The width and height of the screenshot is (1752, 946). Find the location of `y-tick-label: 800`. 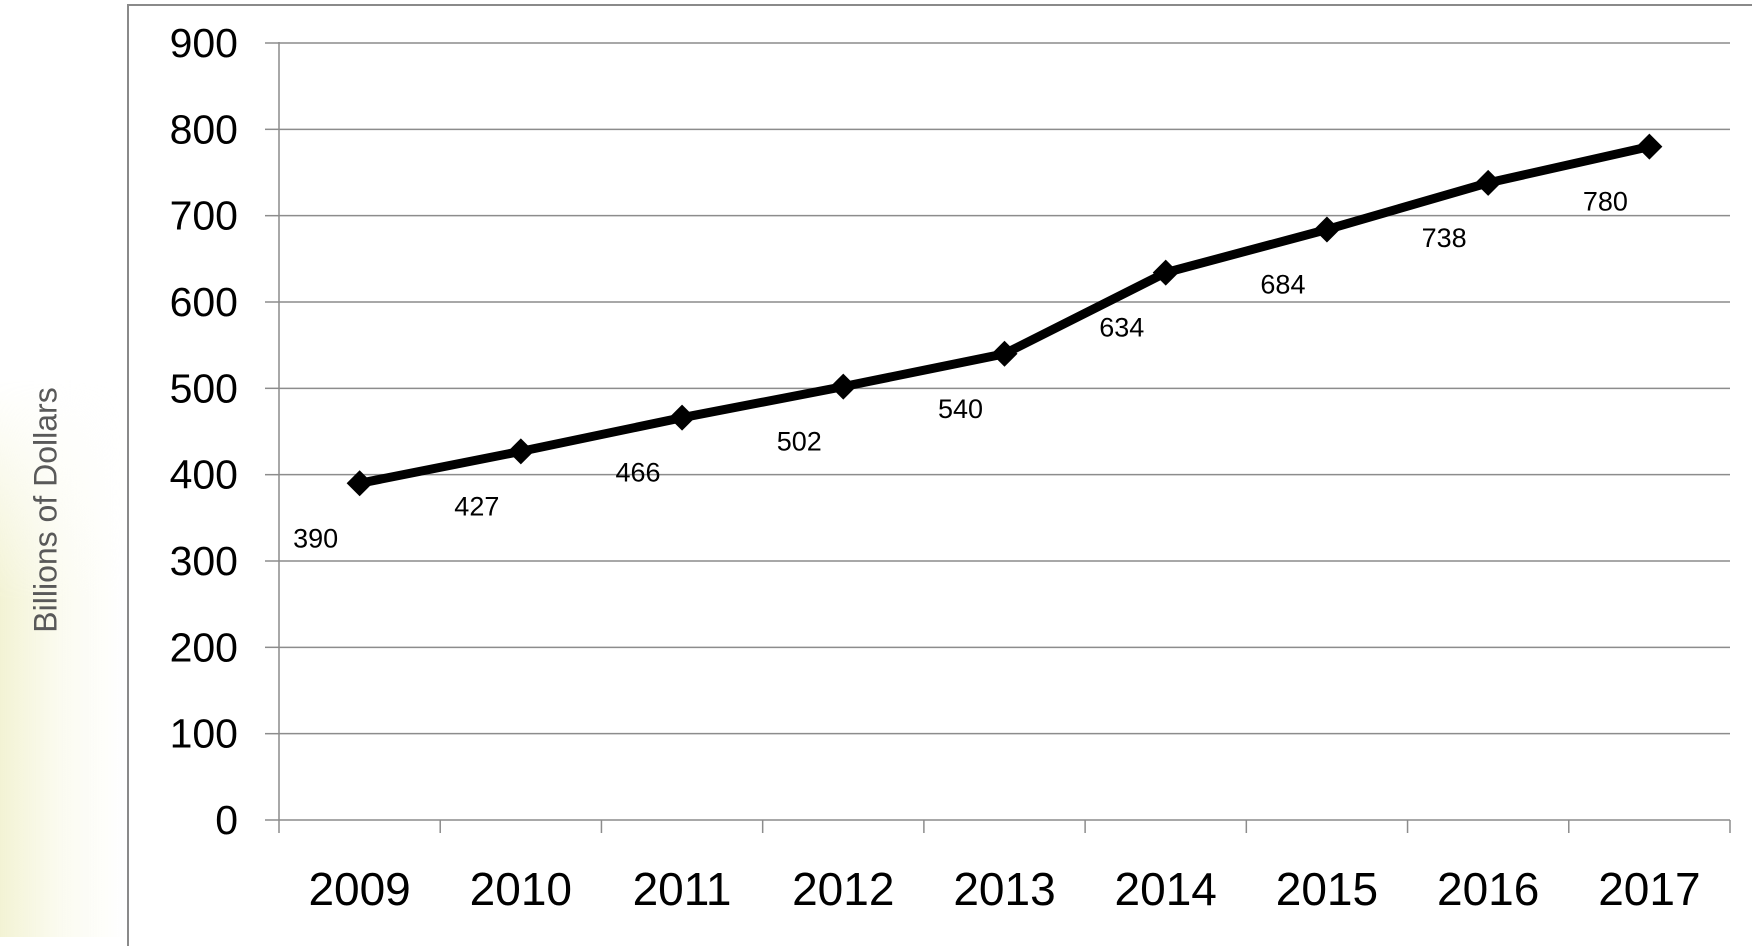

y-tick-label: 800 is located at coordinates (204, 129).